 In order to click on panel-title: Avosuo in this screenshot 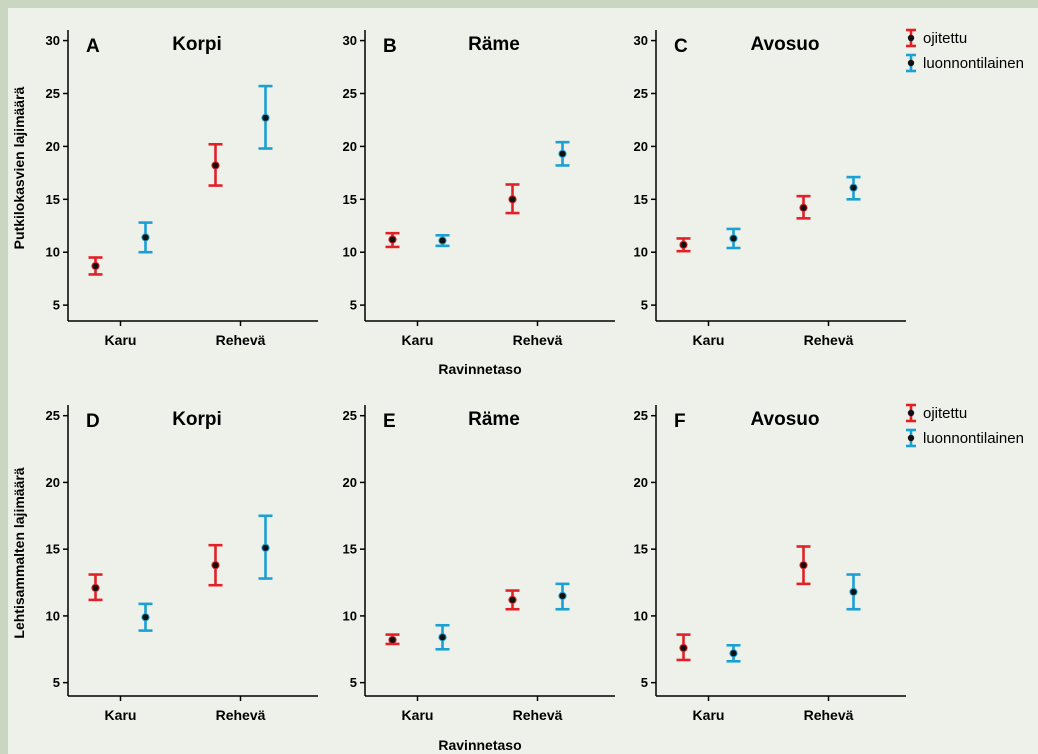, I will do `click(785, 44)`.